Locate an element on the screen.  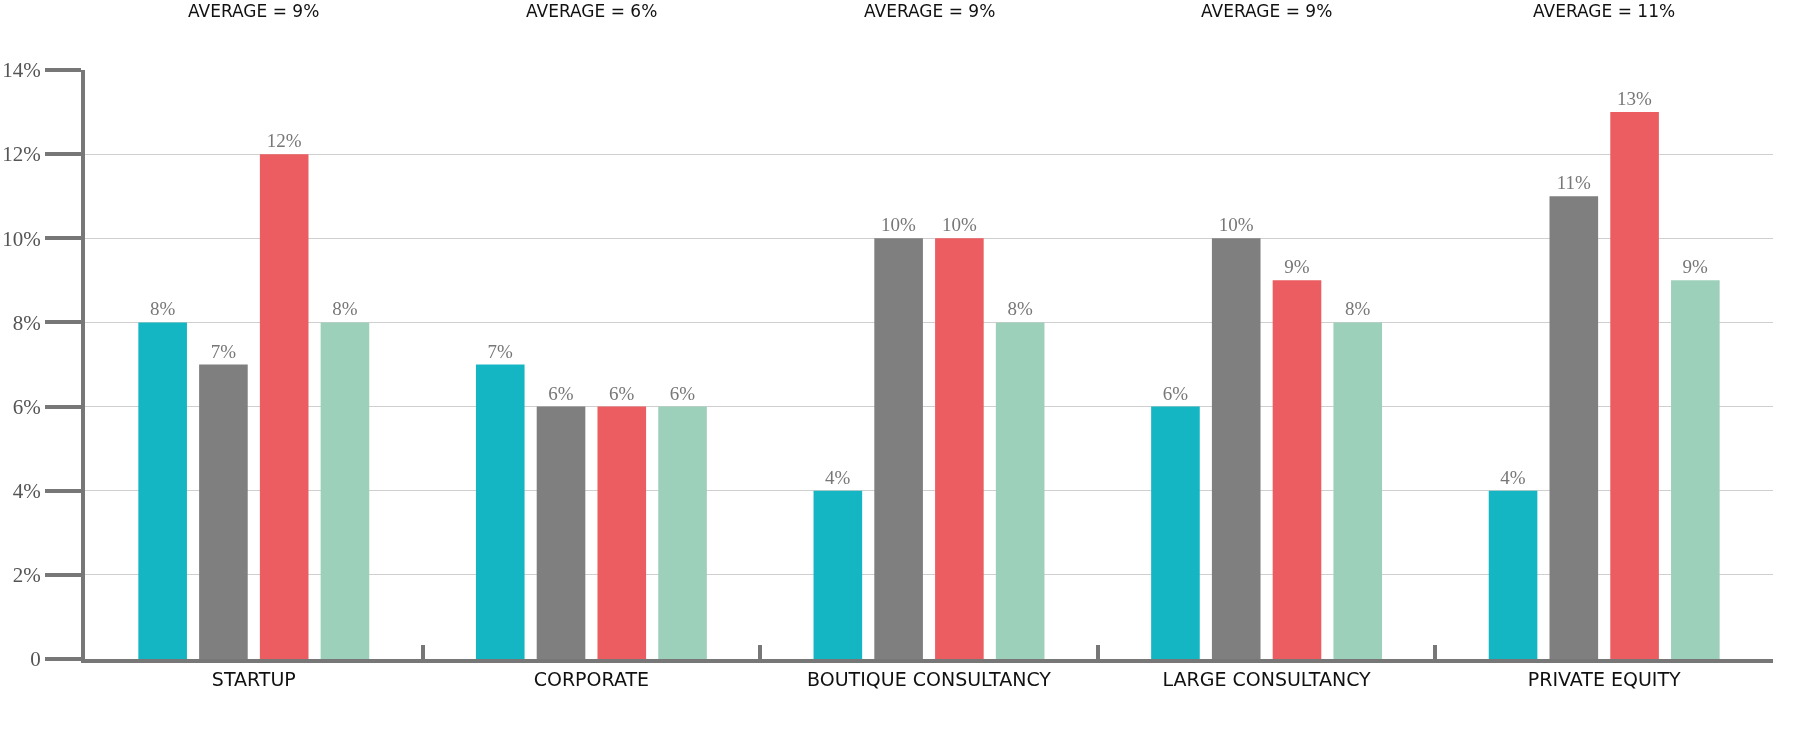
y-tick-label: 2% is located at coordinates (26, 575).